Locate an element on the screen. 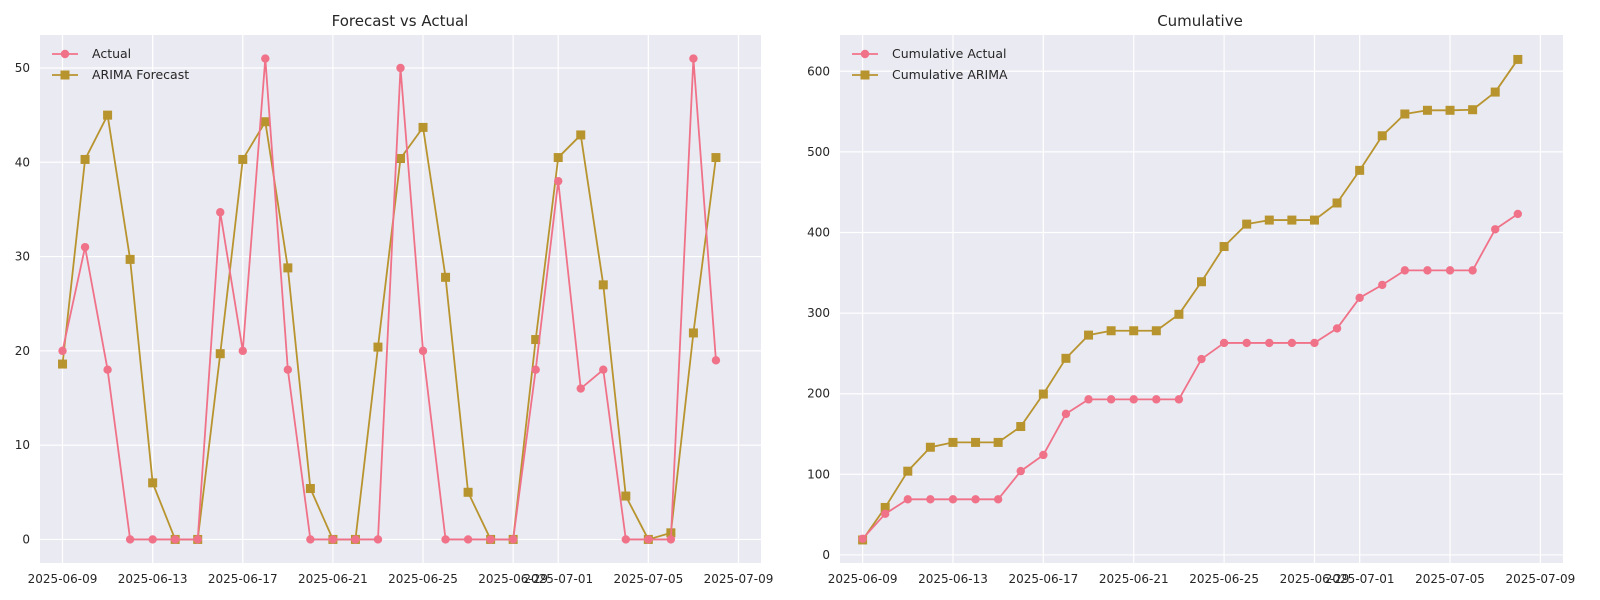  x-tick-label: 2025-06-17 is located at coordinates (1043, 579).